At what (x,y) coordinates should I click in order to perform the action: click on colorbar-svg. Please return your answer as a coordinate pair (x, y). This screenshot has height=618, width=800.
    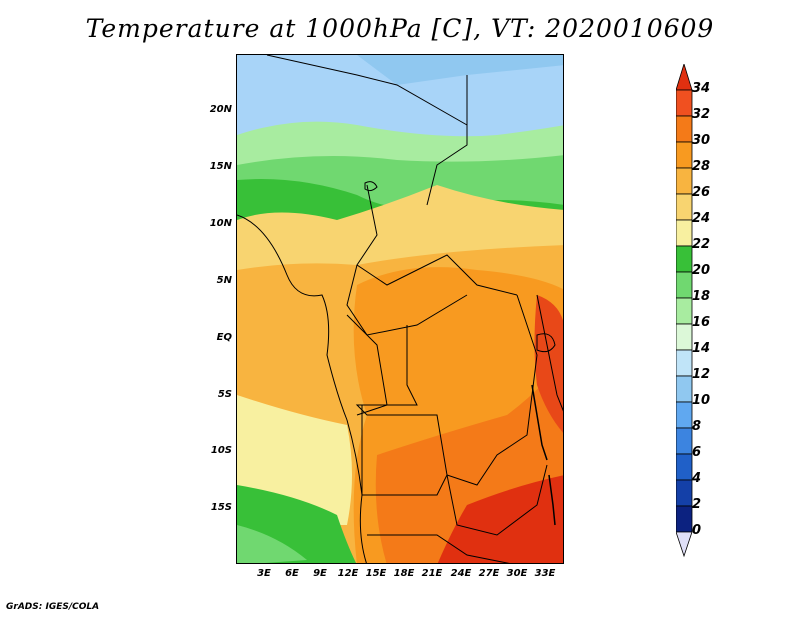
    Looking at the image, I should click on (684, 310).